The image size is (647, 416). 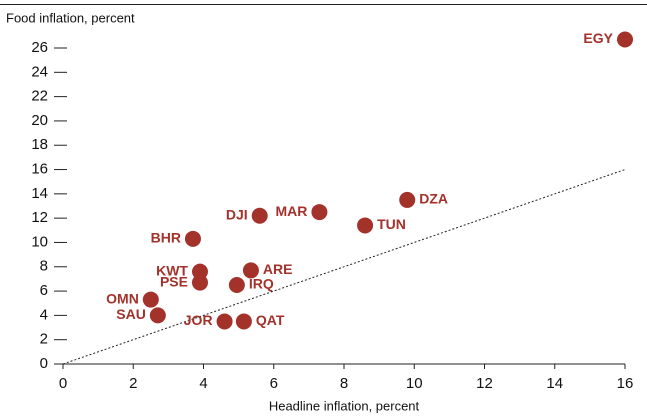 I want to click on point-label: SAU, so click(x=131, y=314).